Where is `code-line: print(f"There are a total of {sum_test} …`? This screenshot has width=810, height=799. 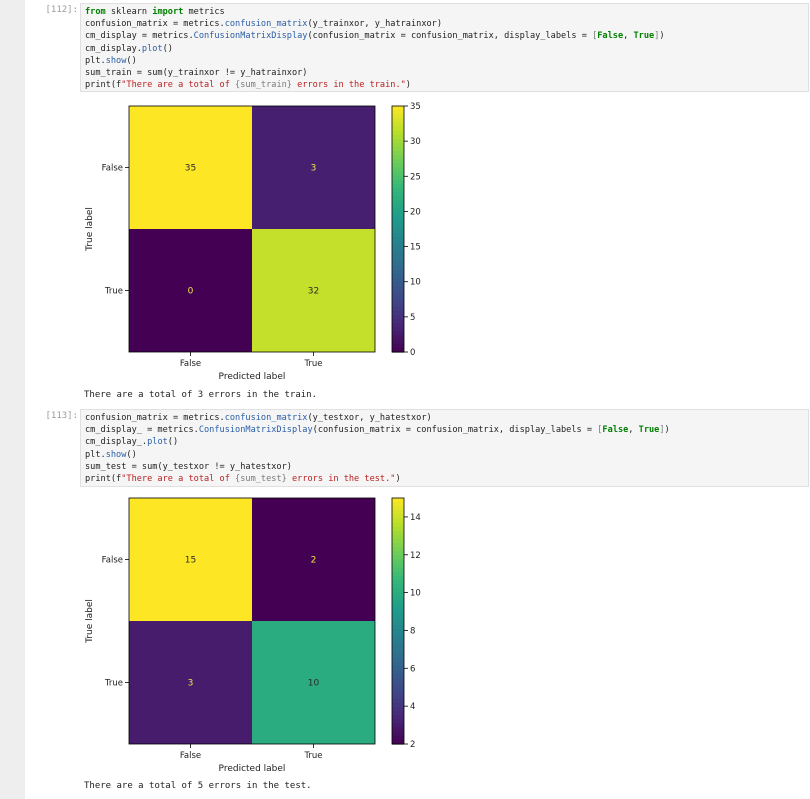
code-line: print(f"There are a total of {sum_test} … is located at coordinates (446, 479).